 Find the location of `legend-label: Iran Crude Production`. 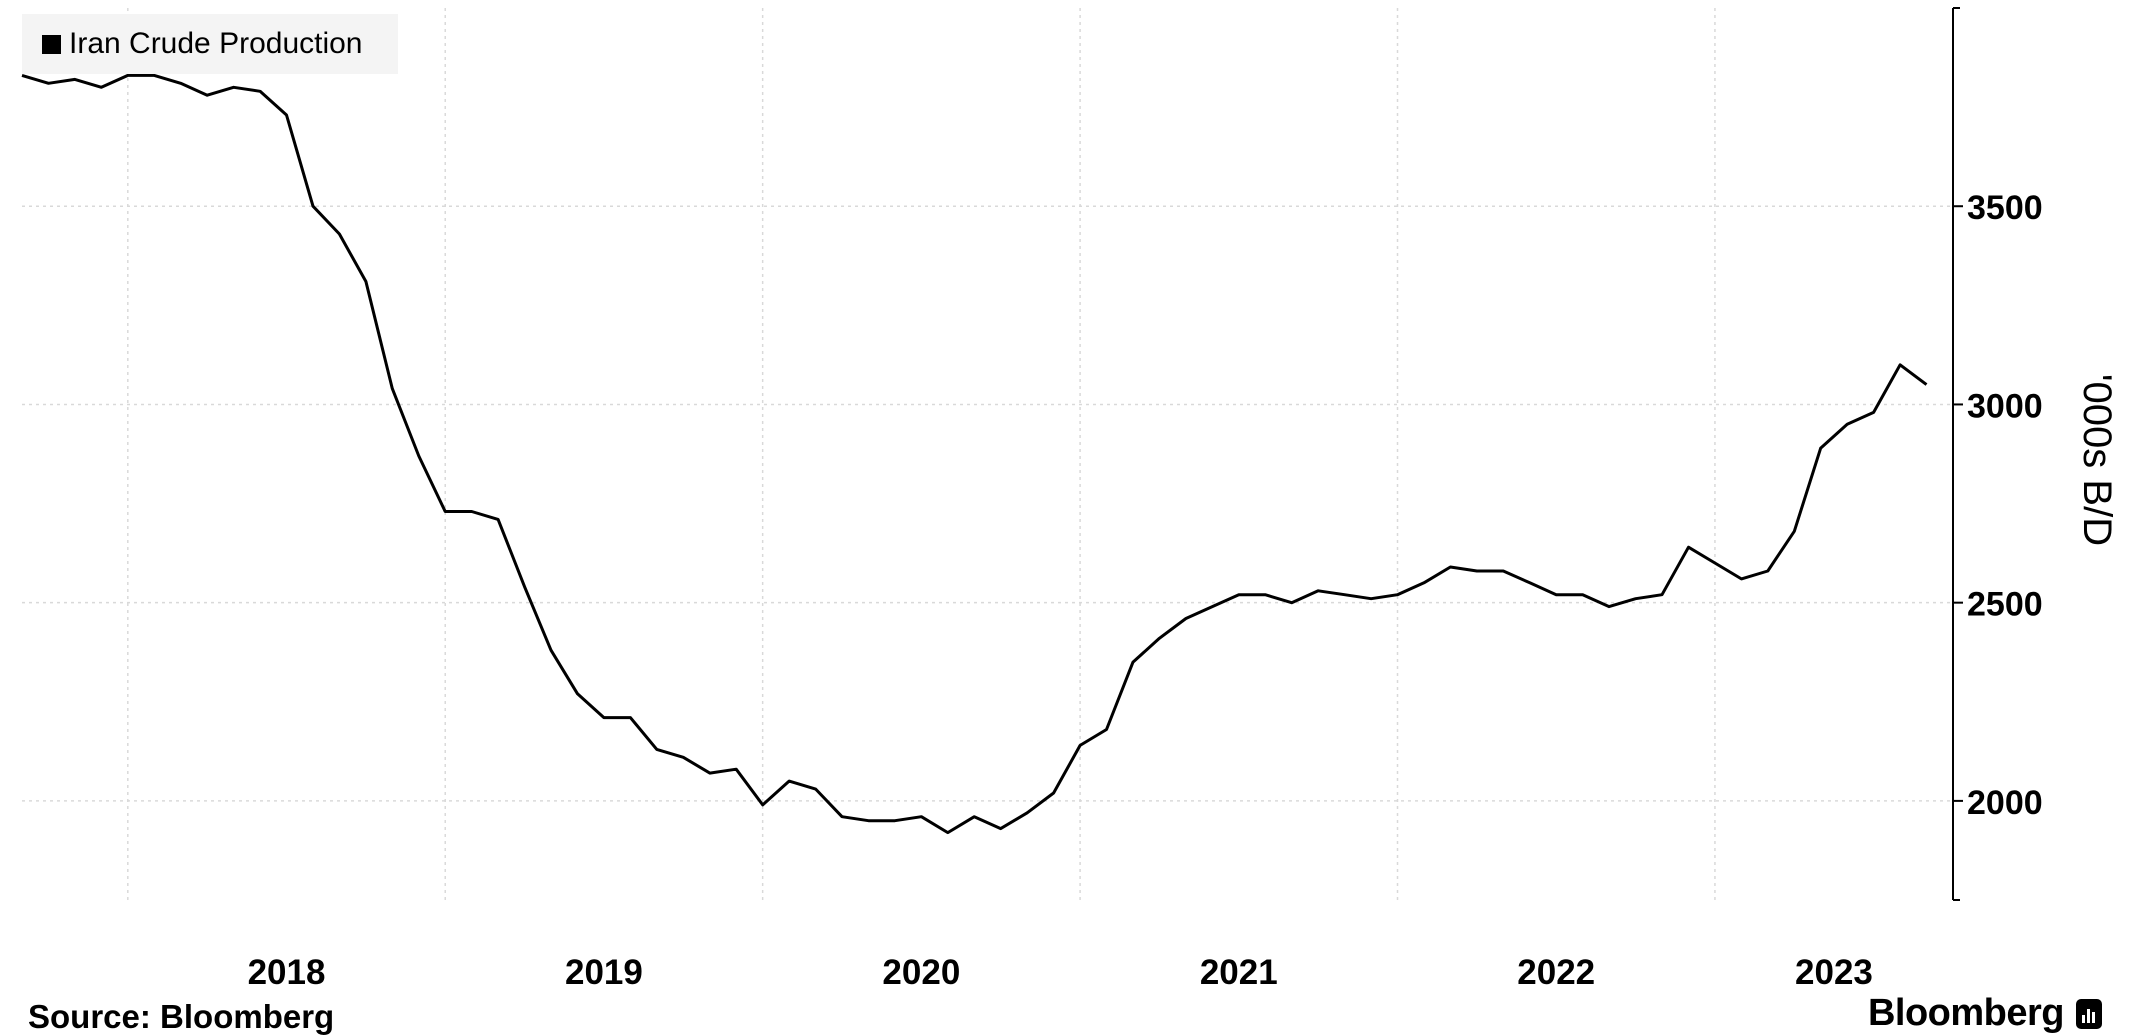

legend-label: Iran Crude Production is located at coordinates (216, 43).